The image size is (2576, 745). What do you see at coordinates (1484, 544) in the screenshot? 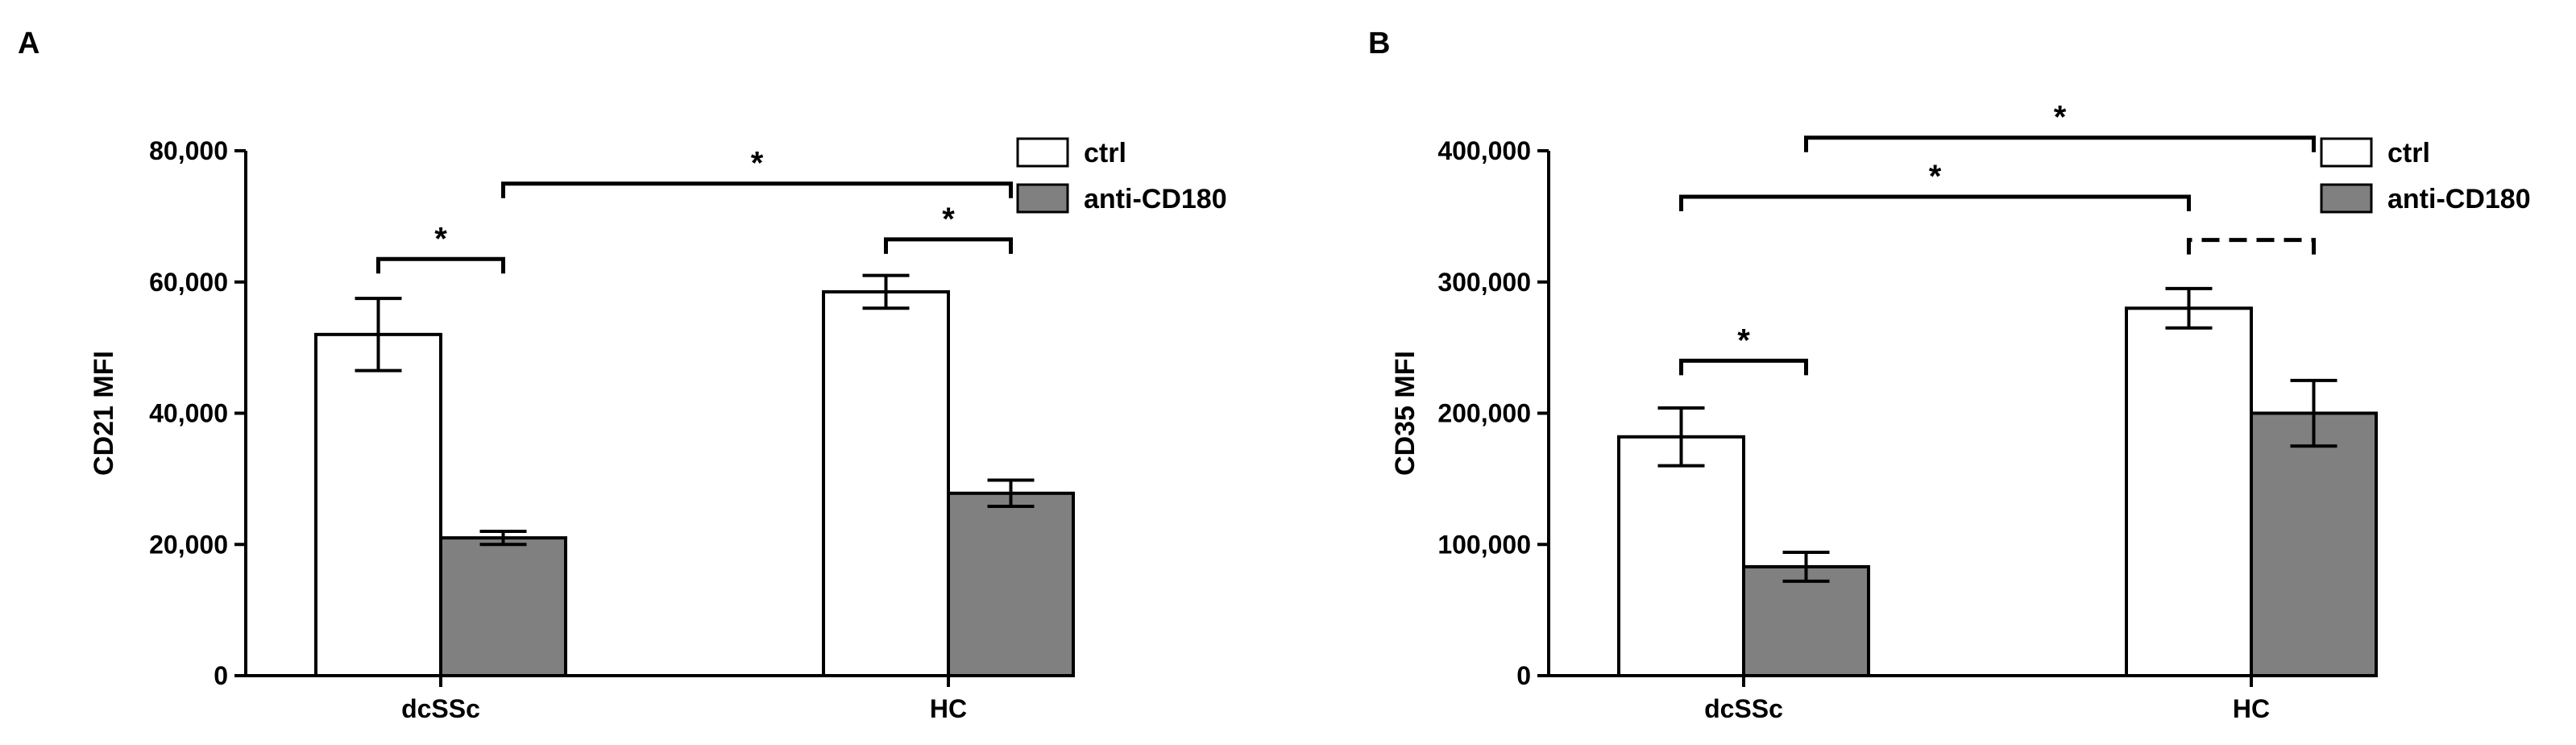
I see `y-tick-label: 100,000` at bounding box center [1484, 544].